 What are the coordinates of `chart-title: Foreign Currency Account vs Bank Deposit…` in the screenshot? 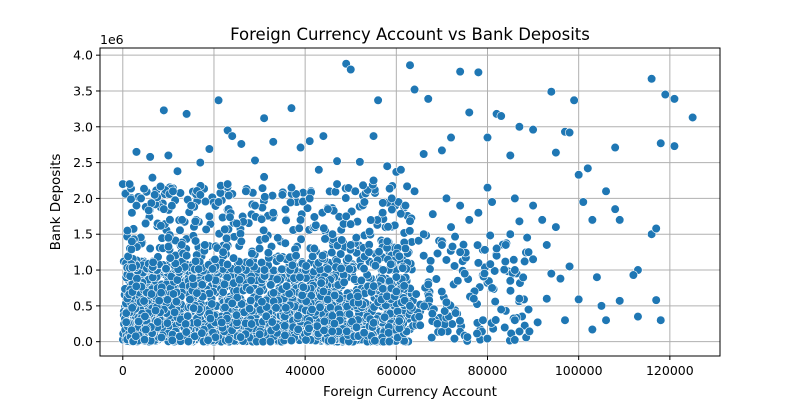 It's located at (410, 34).